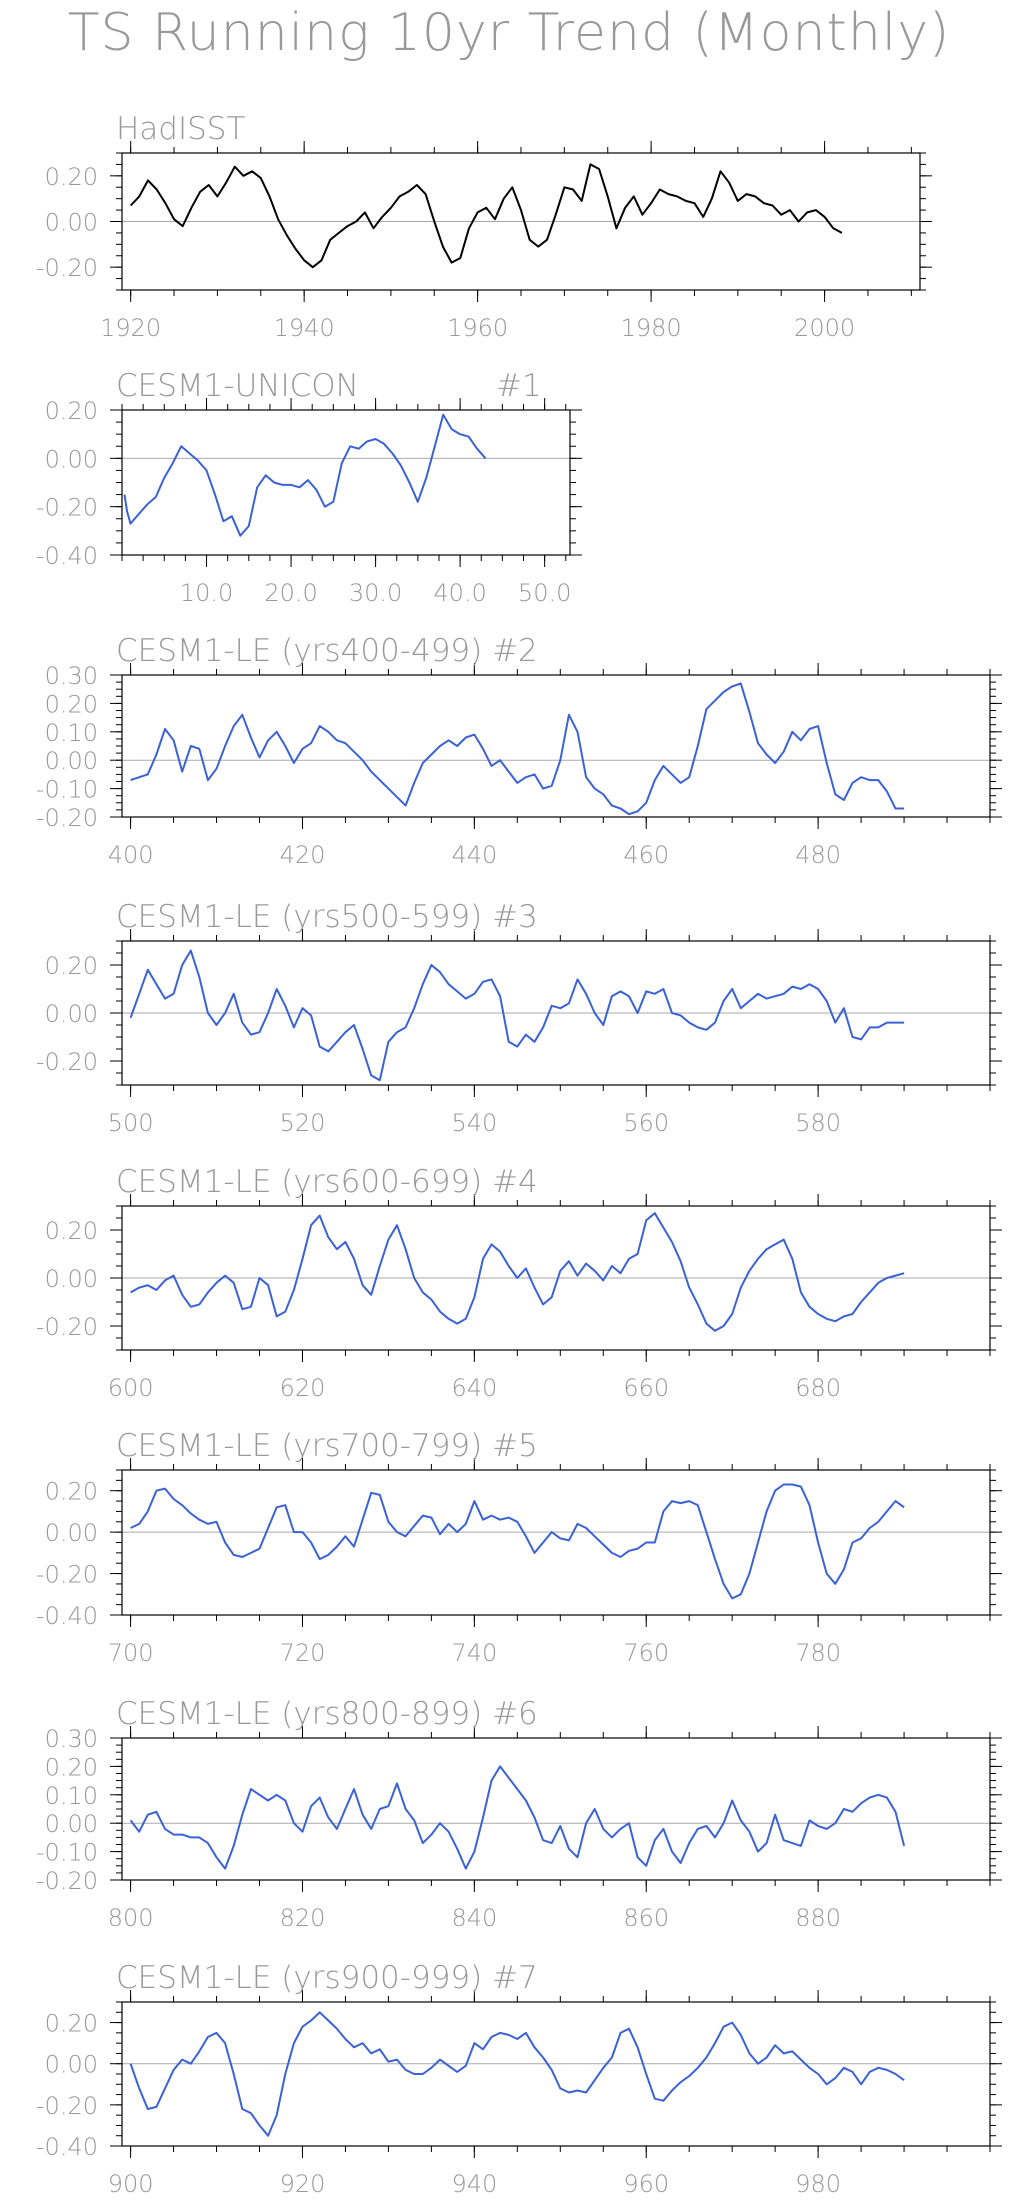  What do you see at coordinates (544, 593) in the screenshot?
I see `x-tick-label: 50.0` at bounding box center [544, 593].